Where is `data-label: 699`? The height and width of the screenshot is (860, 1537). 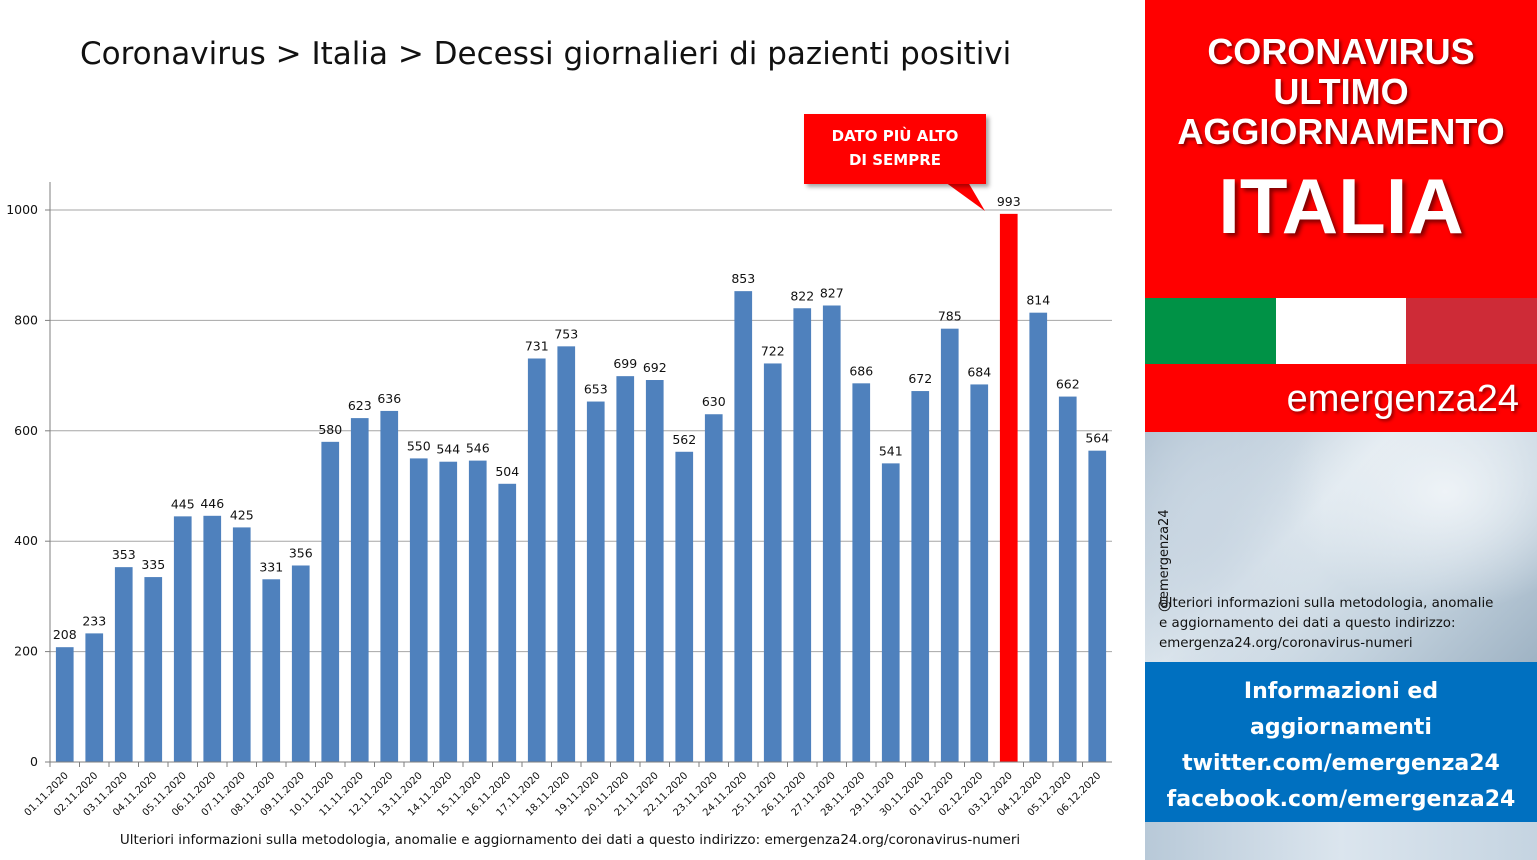
data-label: 699 is located at coordinates (625, 363).